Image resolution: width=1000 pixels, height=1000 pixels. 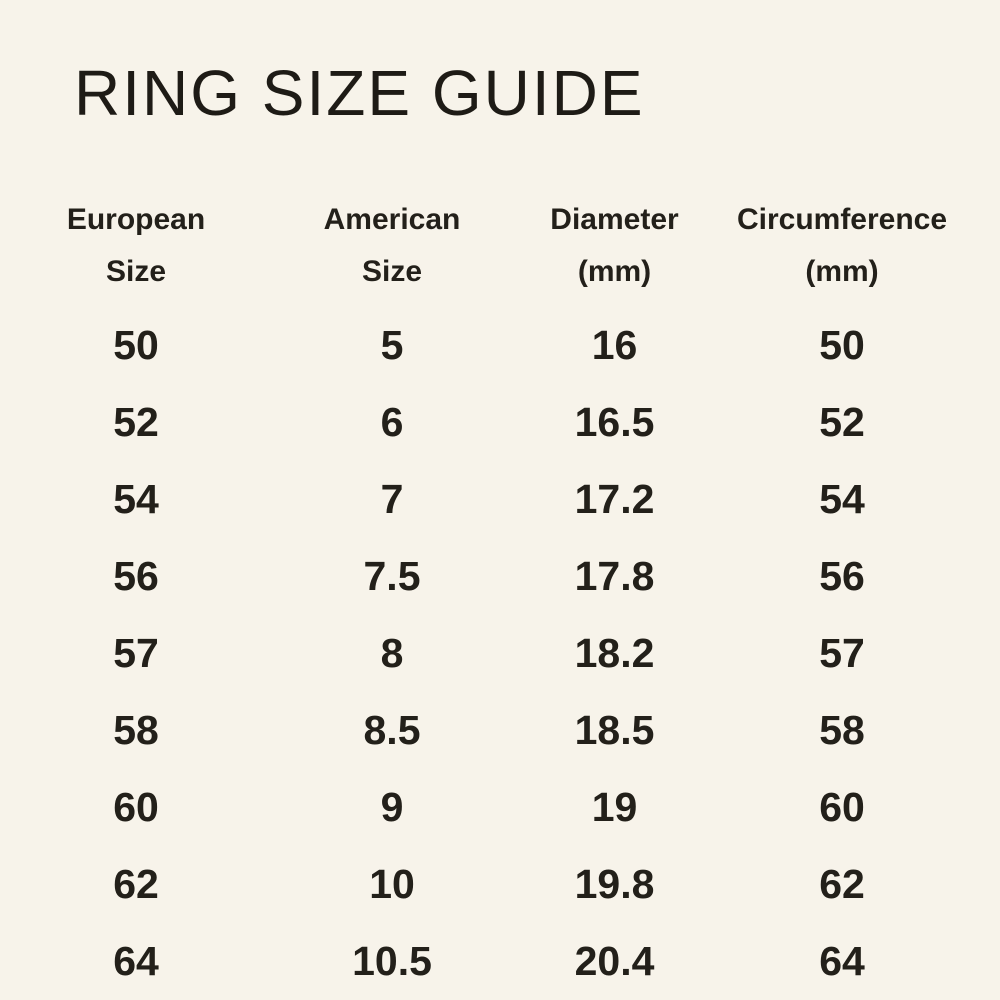 I want to click on table-cell-european: 54, so click(x=136, y=499).